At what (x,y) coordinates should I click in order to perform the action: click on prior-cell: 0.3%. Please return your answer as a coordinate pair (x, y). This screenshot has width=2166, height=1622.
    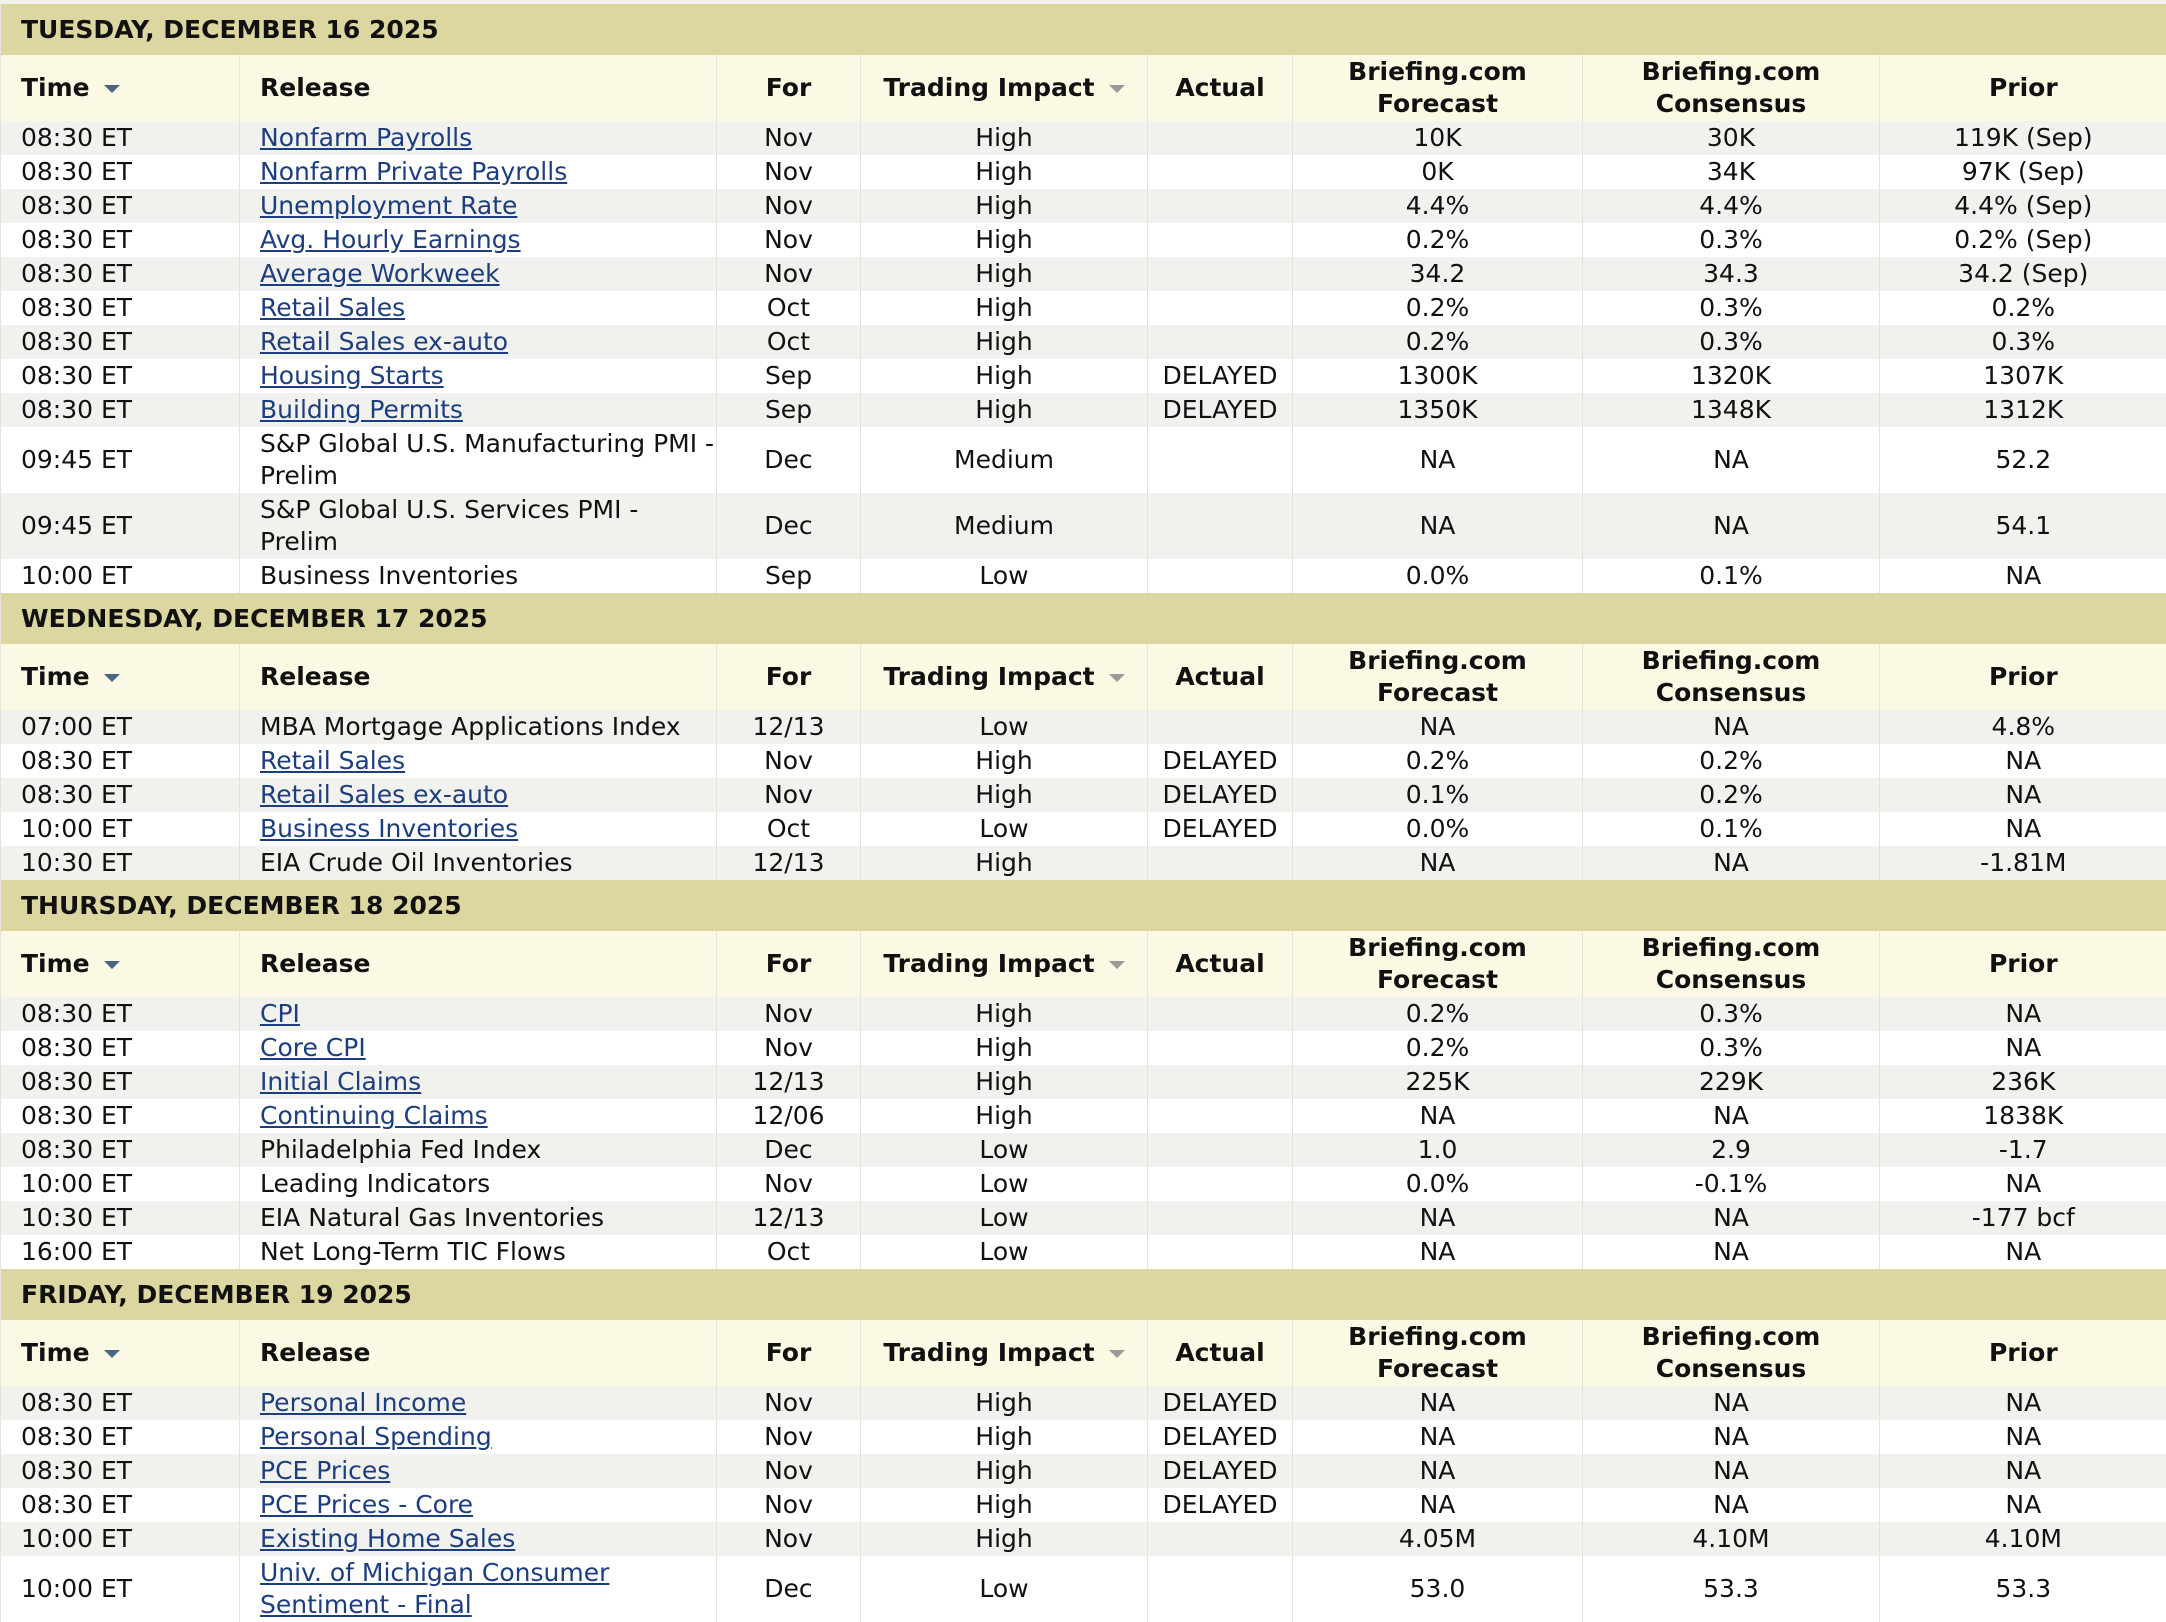
    Looking at the image, I should click on (2023, 342).